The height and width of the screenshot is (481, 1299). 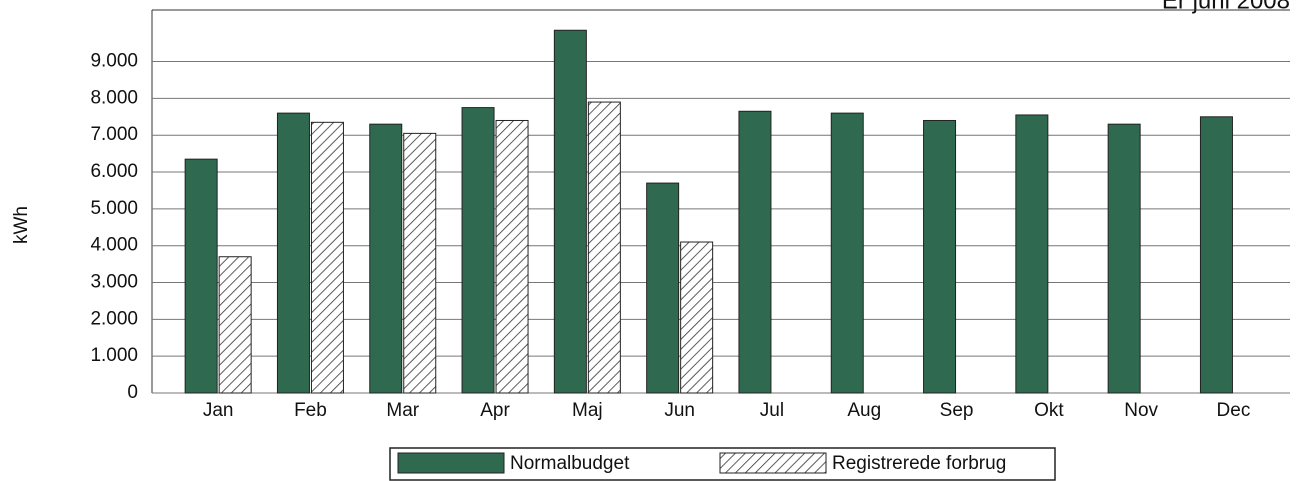 What do you see at coordinates (919, 463) in the screenshot?
I see `legend-label: Registrerede forbrug` at bounding box center [919, 463].